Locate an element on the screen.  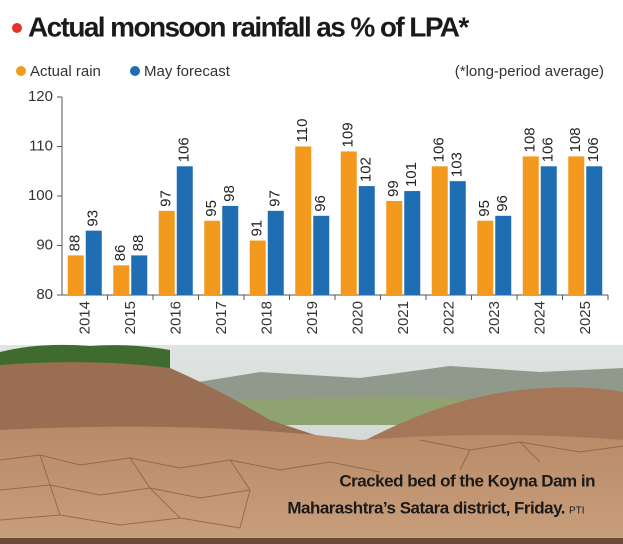
y-tick-label: 120 is located at coordinates (40, 96).